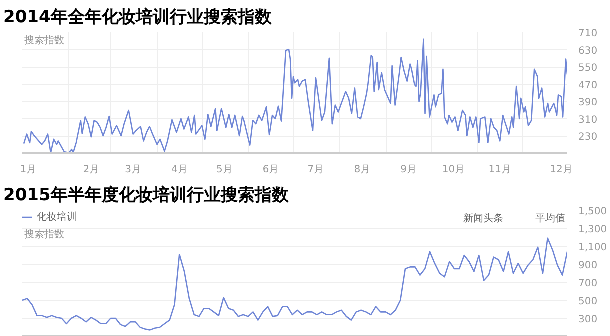 This screenshot has width=610, height=336. What do you see at coordinates (551, 218) in the screenshot?
I see `annotation: 平均值` at bounding box center [551, 218].